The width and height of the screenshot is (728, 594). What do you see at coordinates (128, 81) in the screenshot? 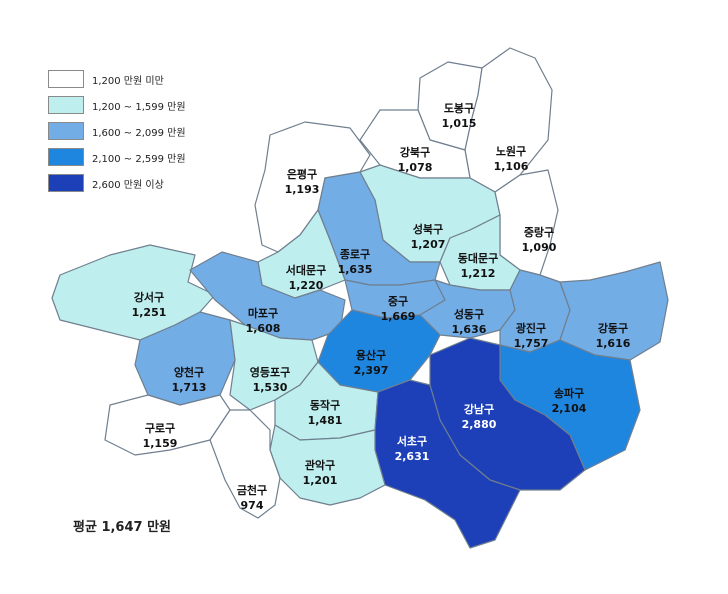
I see `legend-label: 1,200 만원 미만` at bounding box center [128, 81].